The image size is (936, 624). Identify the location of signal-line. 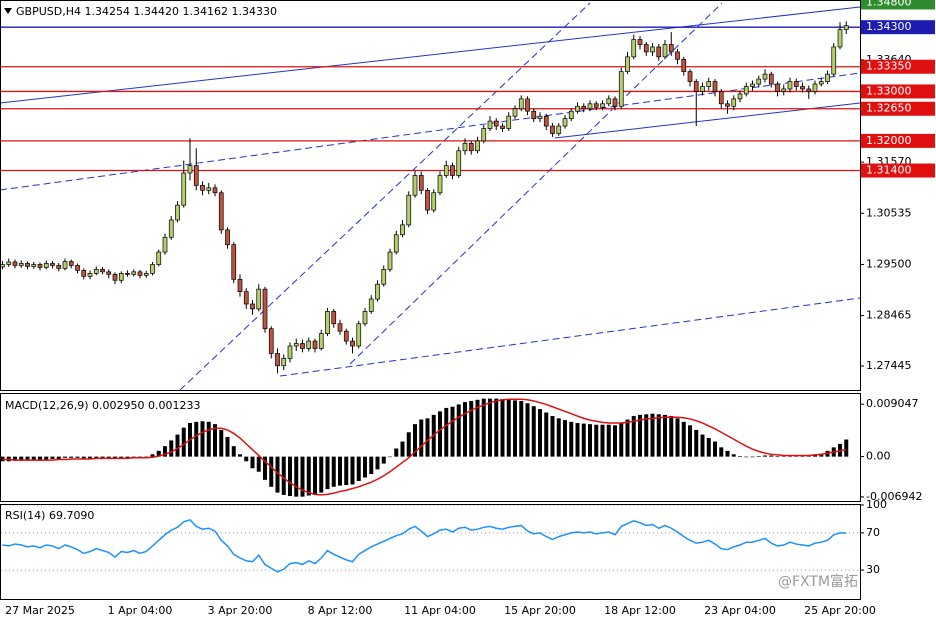
(424, 447).